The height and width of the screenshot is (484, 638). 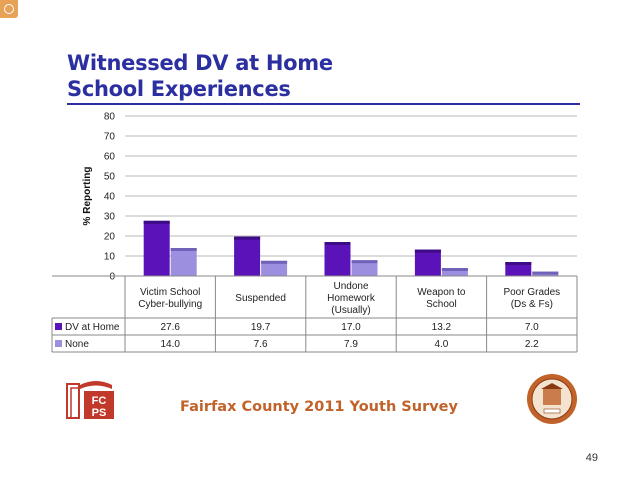 I want to click on x-category-label: Poor Grades, so click(x=531, y=292).